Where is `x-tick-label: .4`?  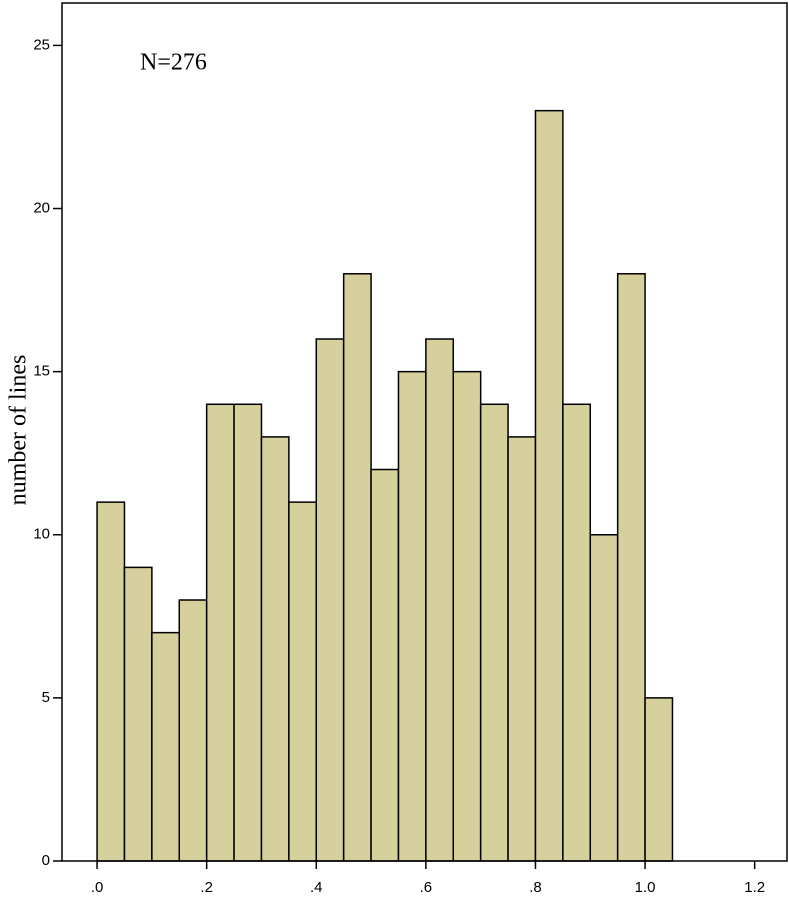 x-tick-label: .4 is located at coordinates (316, 887).